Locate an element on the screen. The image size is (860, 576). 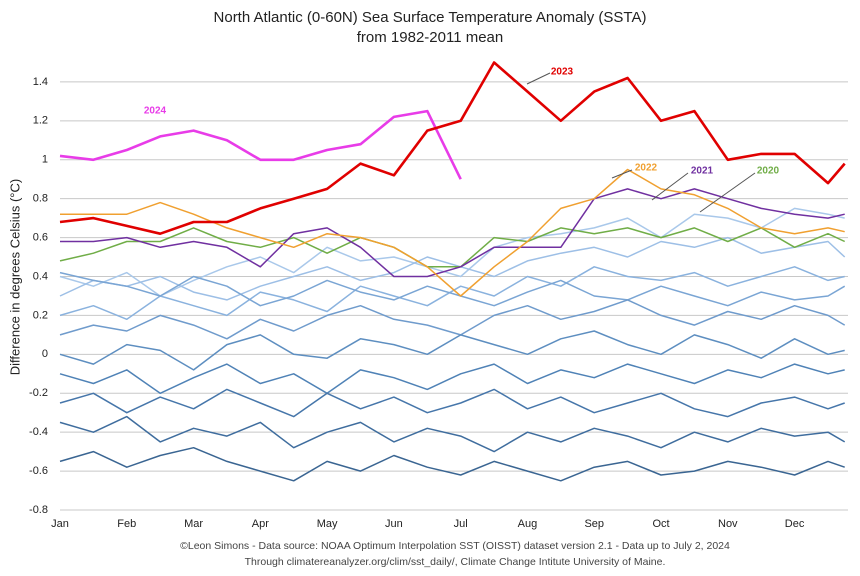
y-tick-label: -0.2 is located at coordinates (38, 393).